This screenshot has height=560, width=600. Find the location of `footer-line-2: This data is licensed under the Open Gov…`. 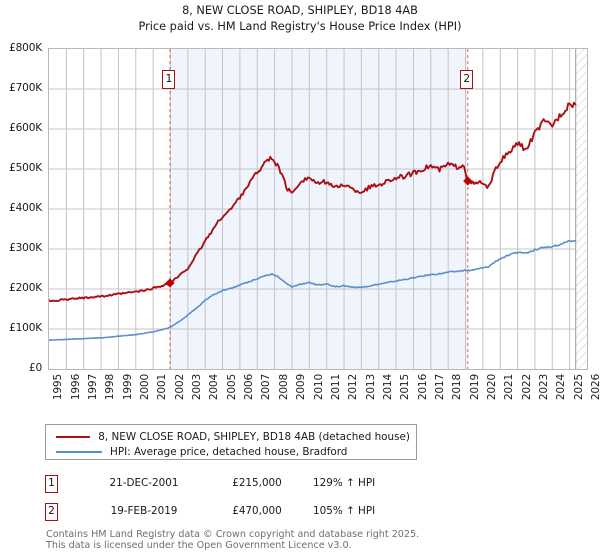

footer-line-2: This data is licensed under the Open Gov… is located at coordinates (199, 545).